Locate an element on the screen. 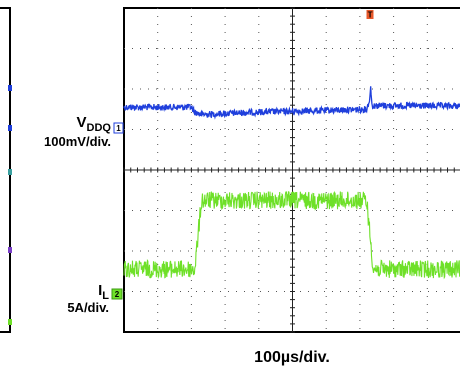 This screenshot has width=460, height=370. channel-2-name-sub: L is located at coordinates (105, 296).